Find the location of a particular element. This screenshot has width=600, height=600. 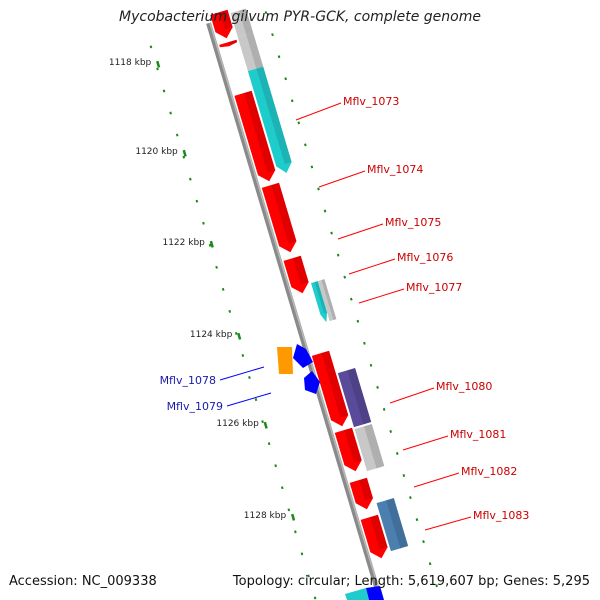

reverse-cds-arrow is located at coordinates (375, 593).